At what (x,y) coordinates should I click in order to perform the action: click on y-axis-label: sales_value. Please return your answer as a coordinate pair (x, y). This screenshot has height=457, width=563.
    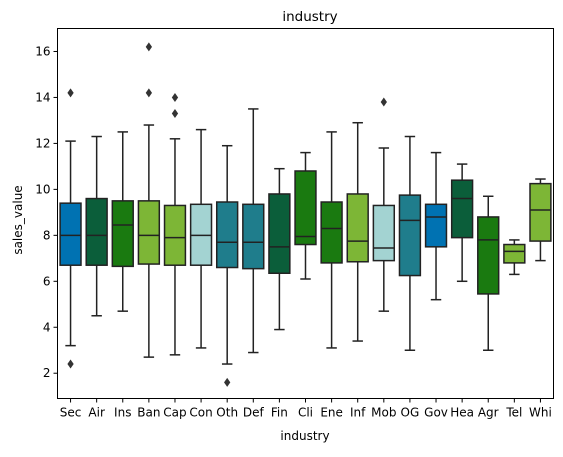
    Looking at the image, I should click on (18, 219).